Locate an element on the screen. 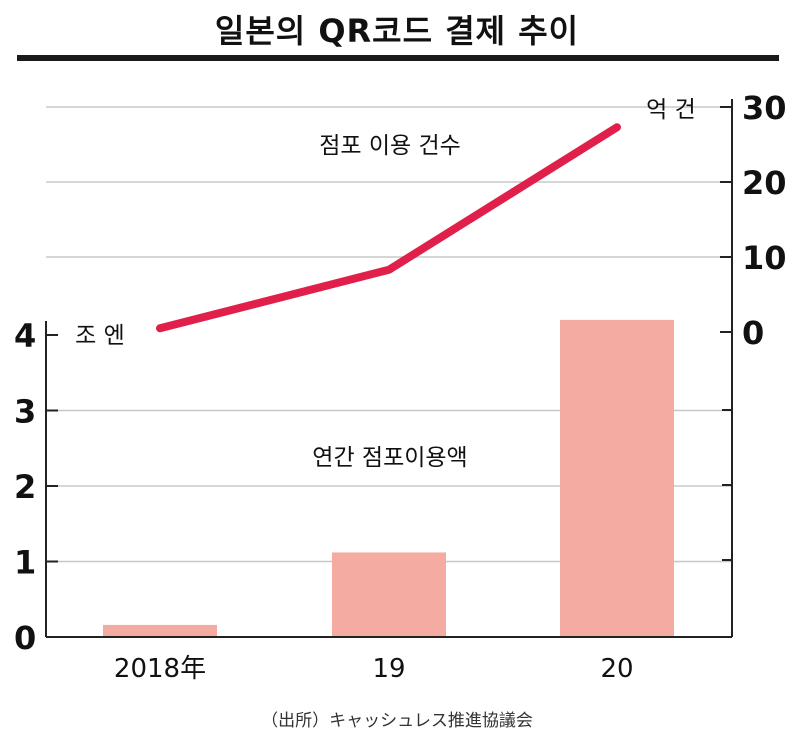 Image resolution: width=794 pixels, height=742 pixels. chart-title: 일본의 QR코드 결제 추이 is located at coordinates (397, 31).